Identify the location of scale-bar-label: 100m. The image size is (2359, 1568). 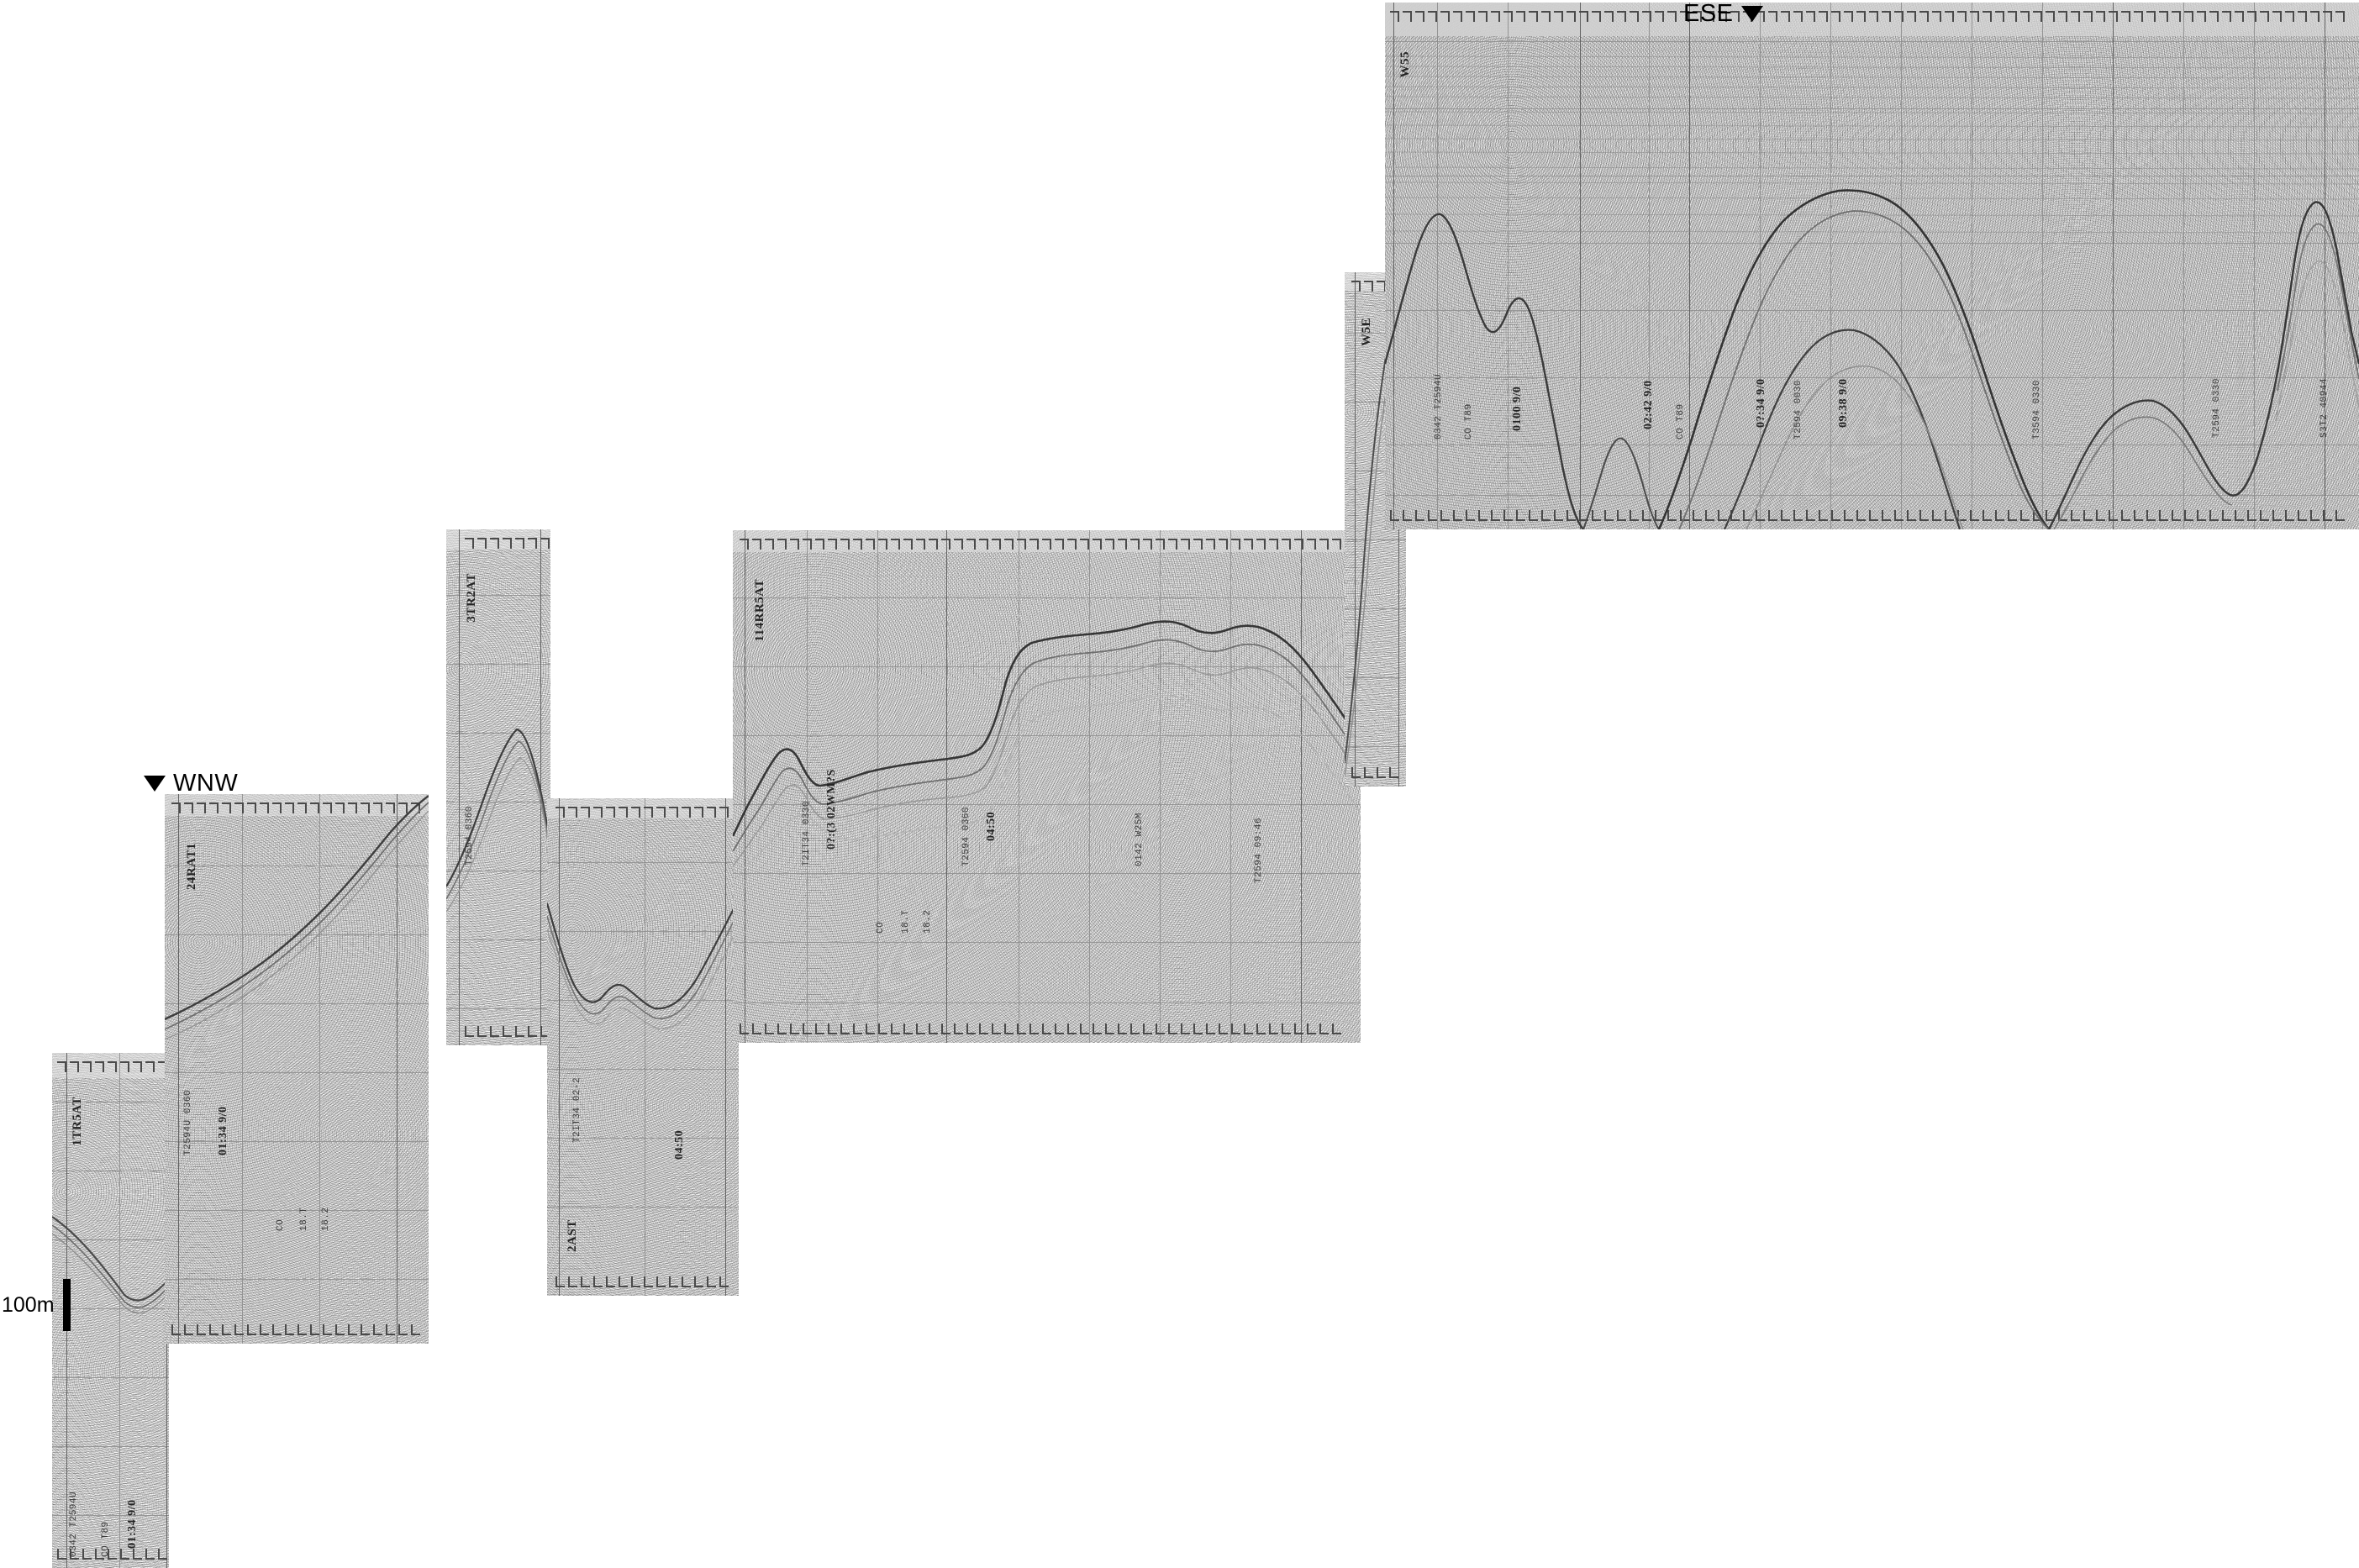
(28, 1305).